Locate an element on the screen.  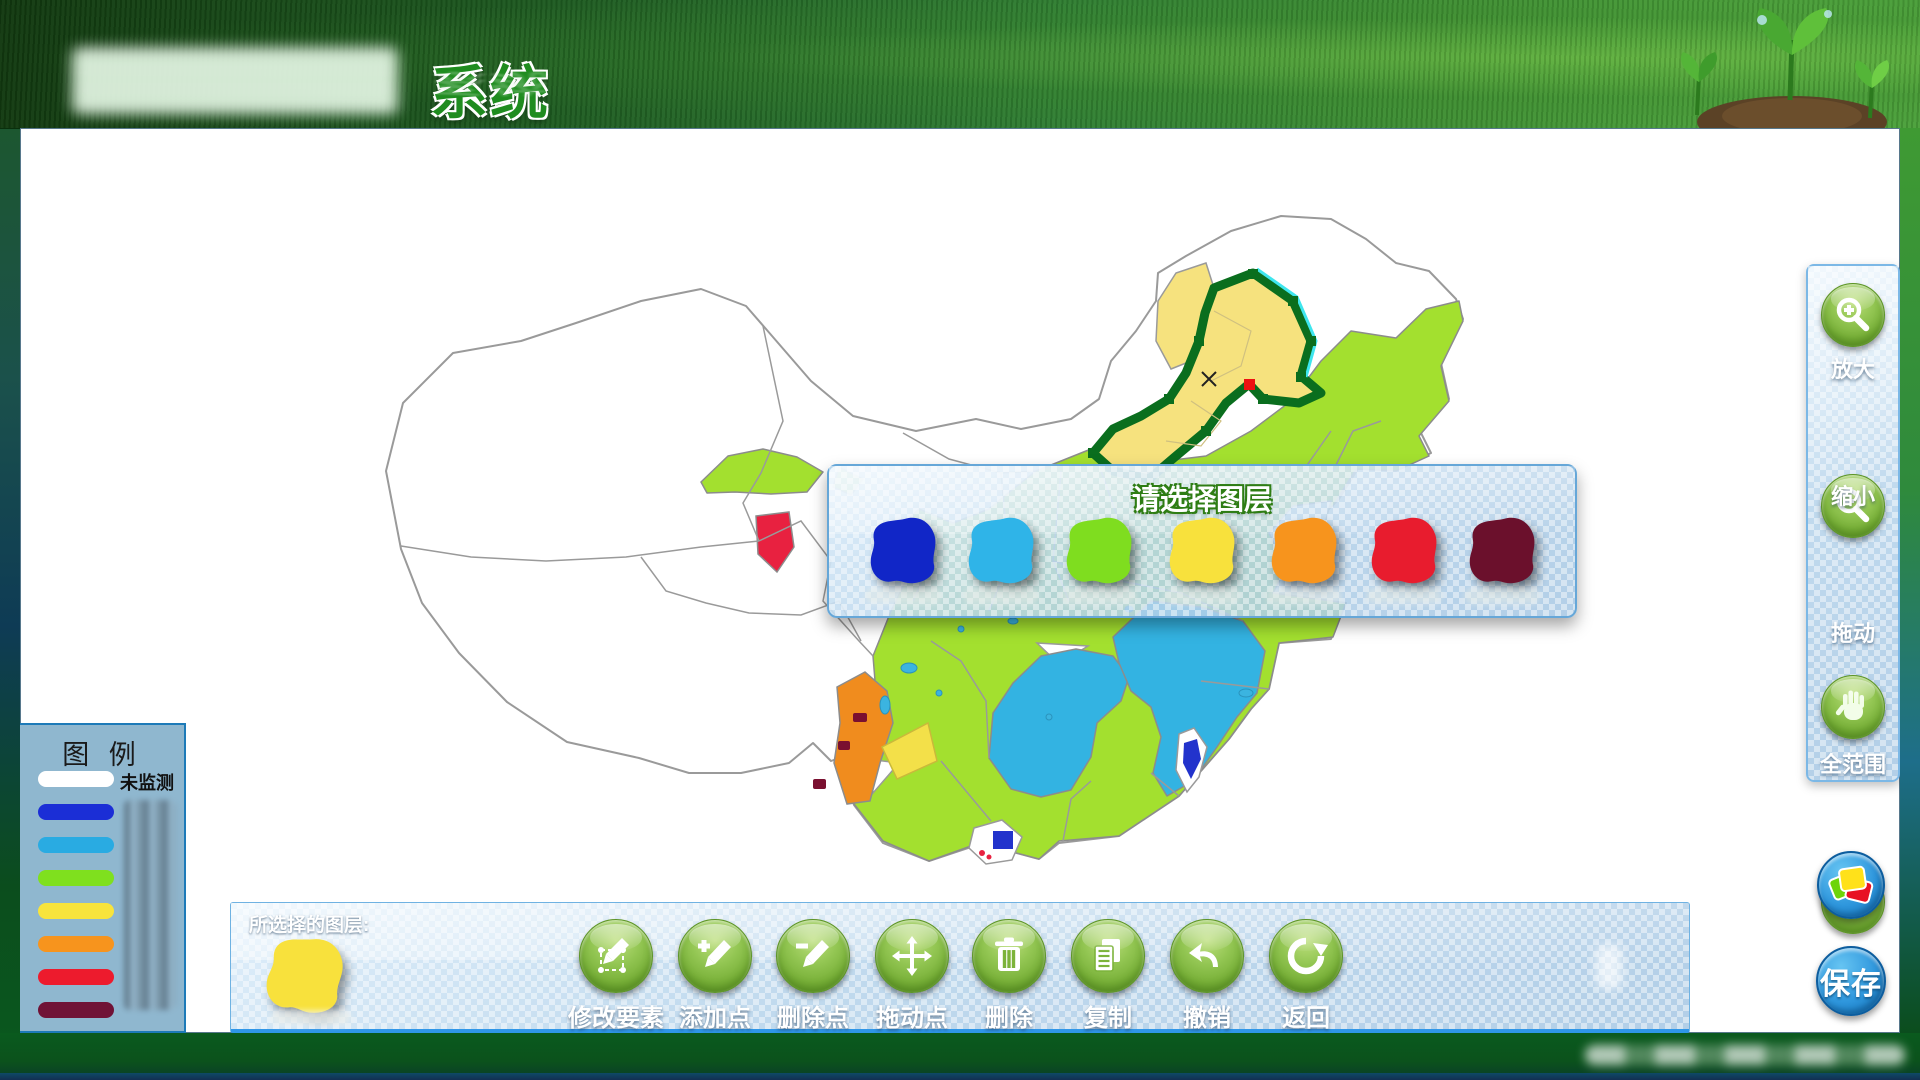
zoom-in-icon is located at coordinates (1853, 314).